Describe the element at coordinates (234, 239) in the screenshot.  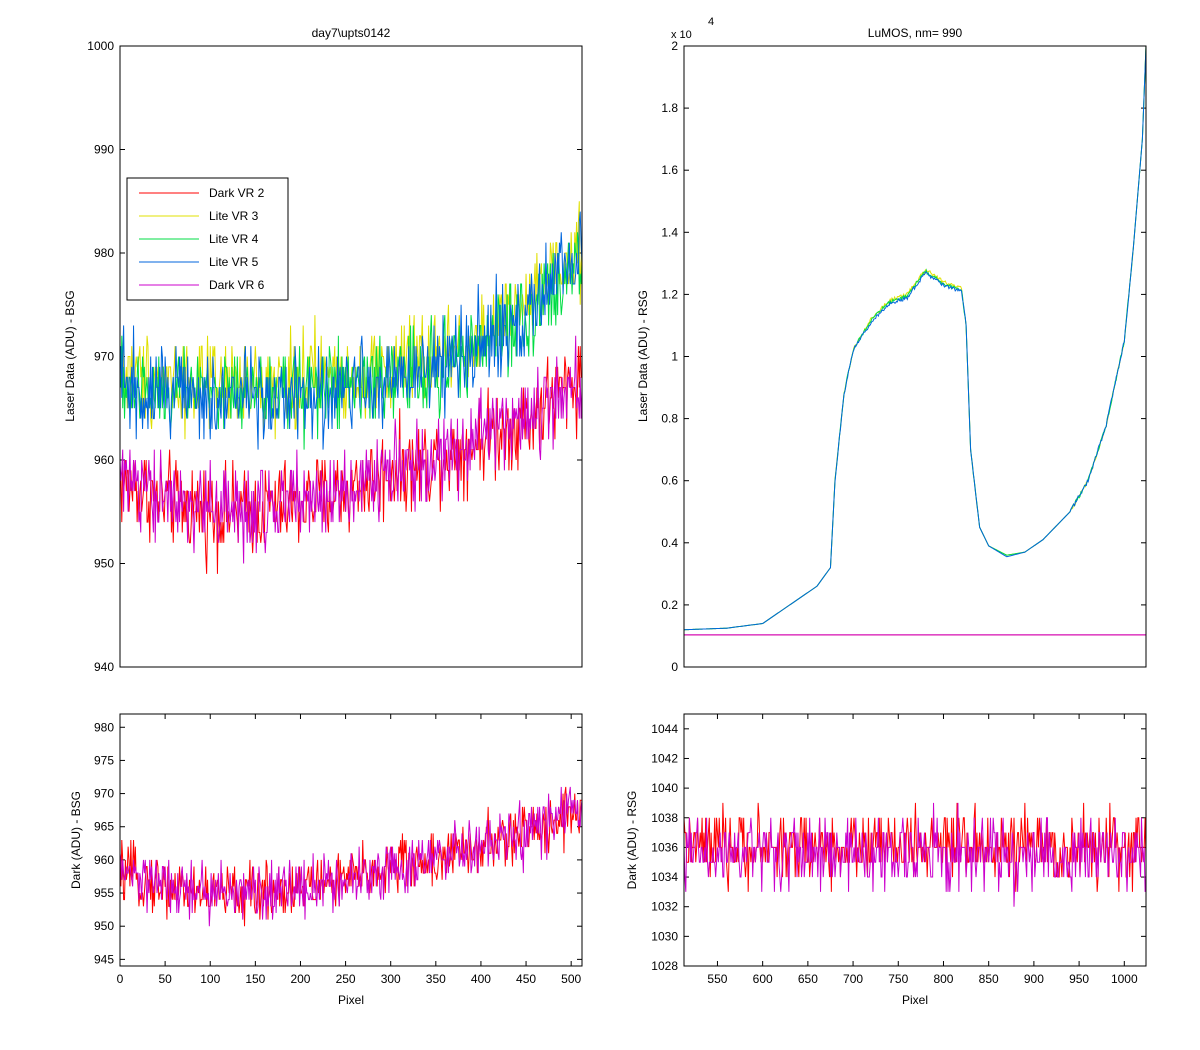
I see `legend-label: Lite VR 4` at that location.